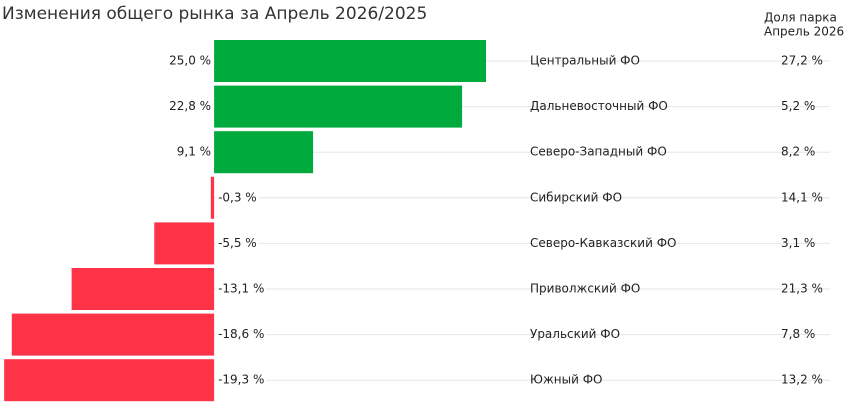 Image resolution: width=850 pixels, height=404 pixels. Describe the element at coordinates (802, 61) in the screenshot. I see `share-label: 27,2 %` at that location.